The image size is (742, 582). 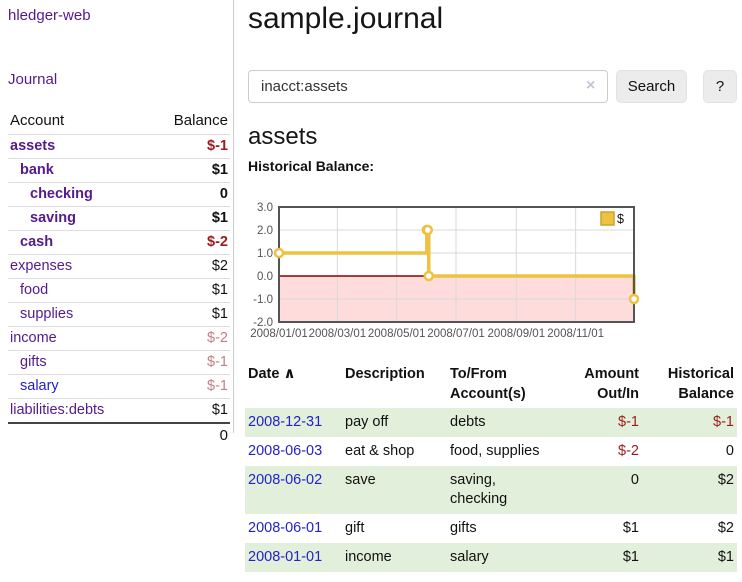 What do you see at coordinates (463, 528) in the screenshot?
I see `register-cell-accounts: gifts` at bounding box center [463, 528].